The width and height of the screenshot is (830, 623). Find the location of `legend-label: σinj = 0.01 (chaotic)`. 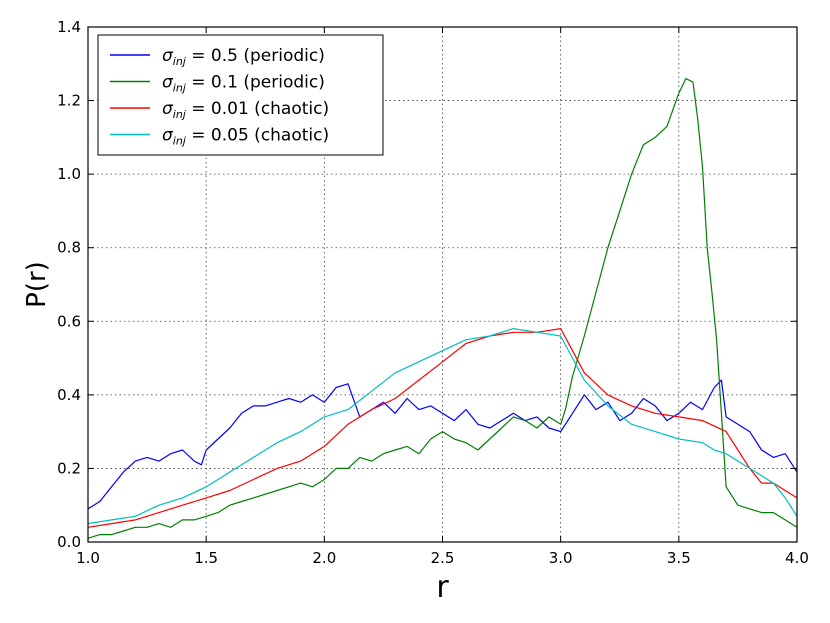

legend-label: σinj = 0.01 (chaotic) is located at coordinates (245, 110).